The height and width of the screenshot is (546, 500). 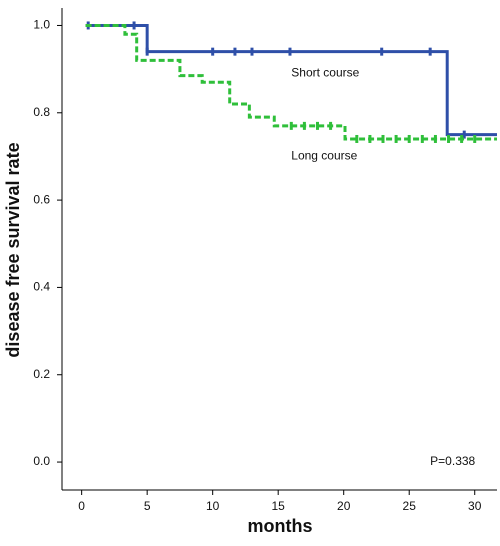 What do you see at coordinates (325, 73) in the screenshot?
I see `annotation: Short course` at bounding box center [325, 73].